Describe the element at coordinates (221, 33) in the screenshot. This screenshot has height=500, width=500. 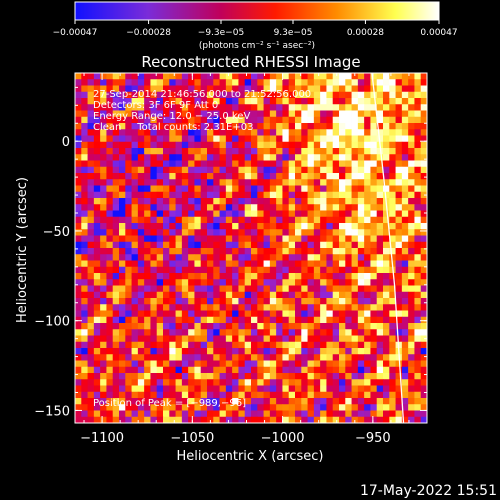
I see `colorbar-tick-label: −9.3e−05` at that location.